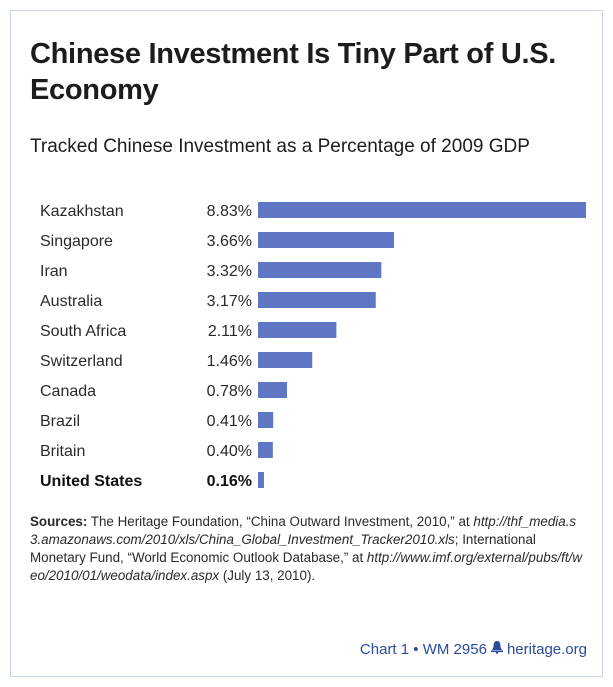  Describe the element at coordinates (229, 451) in the screenshot. I see `value-label: 0.40%` at that location.